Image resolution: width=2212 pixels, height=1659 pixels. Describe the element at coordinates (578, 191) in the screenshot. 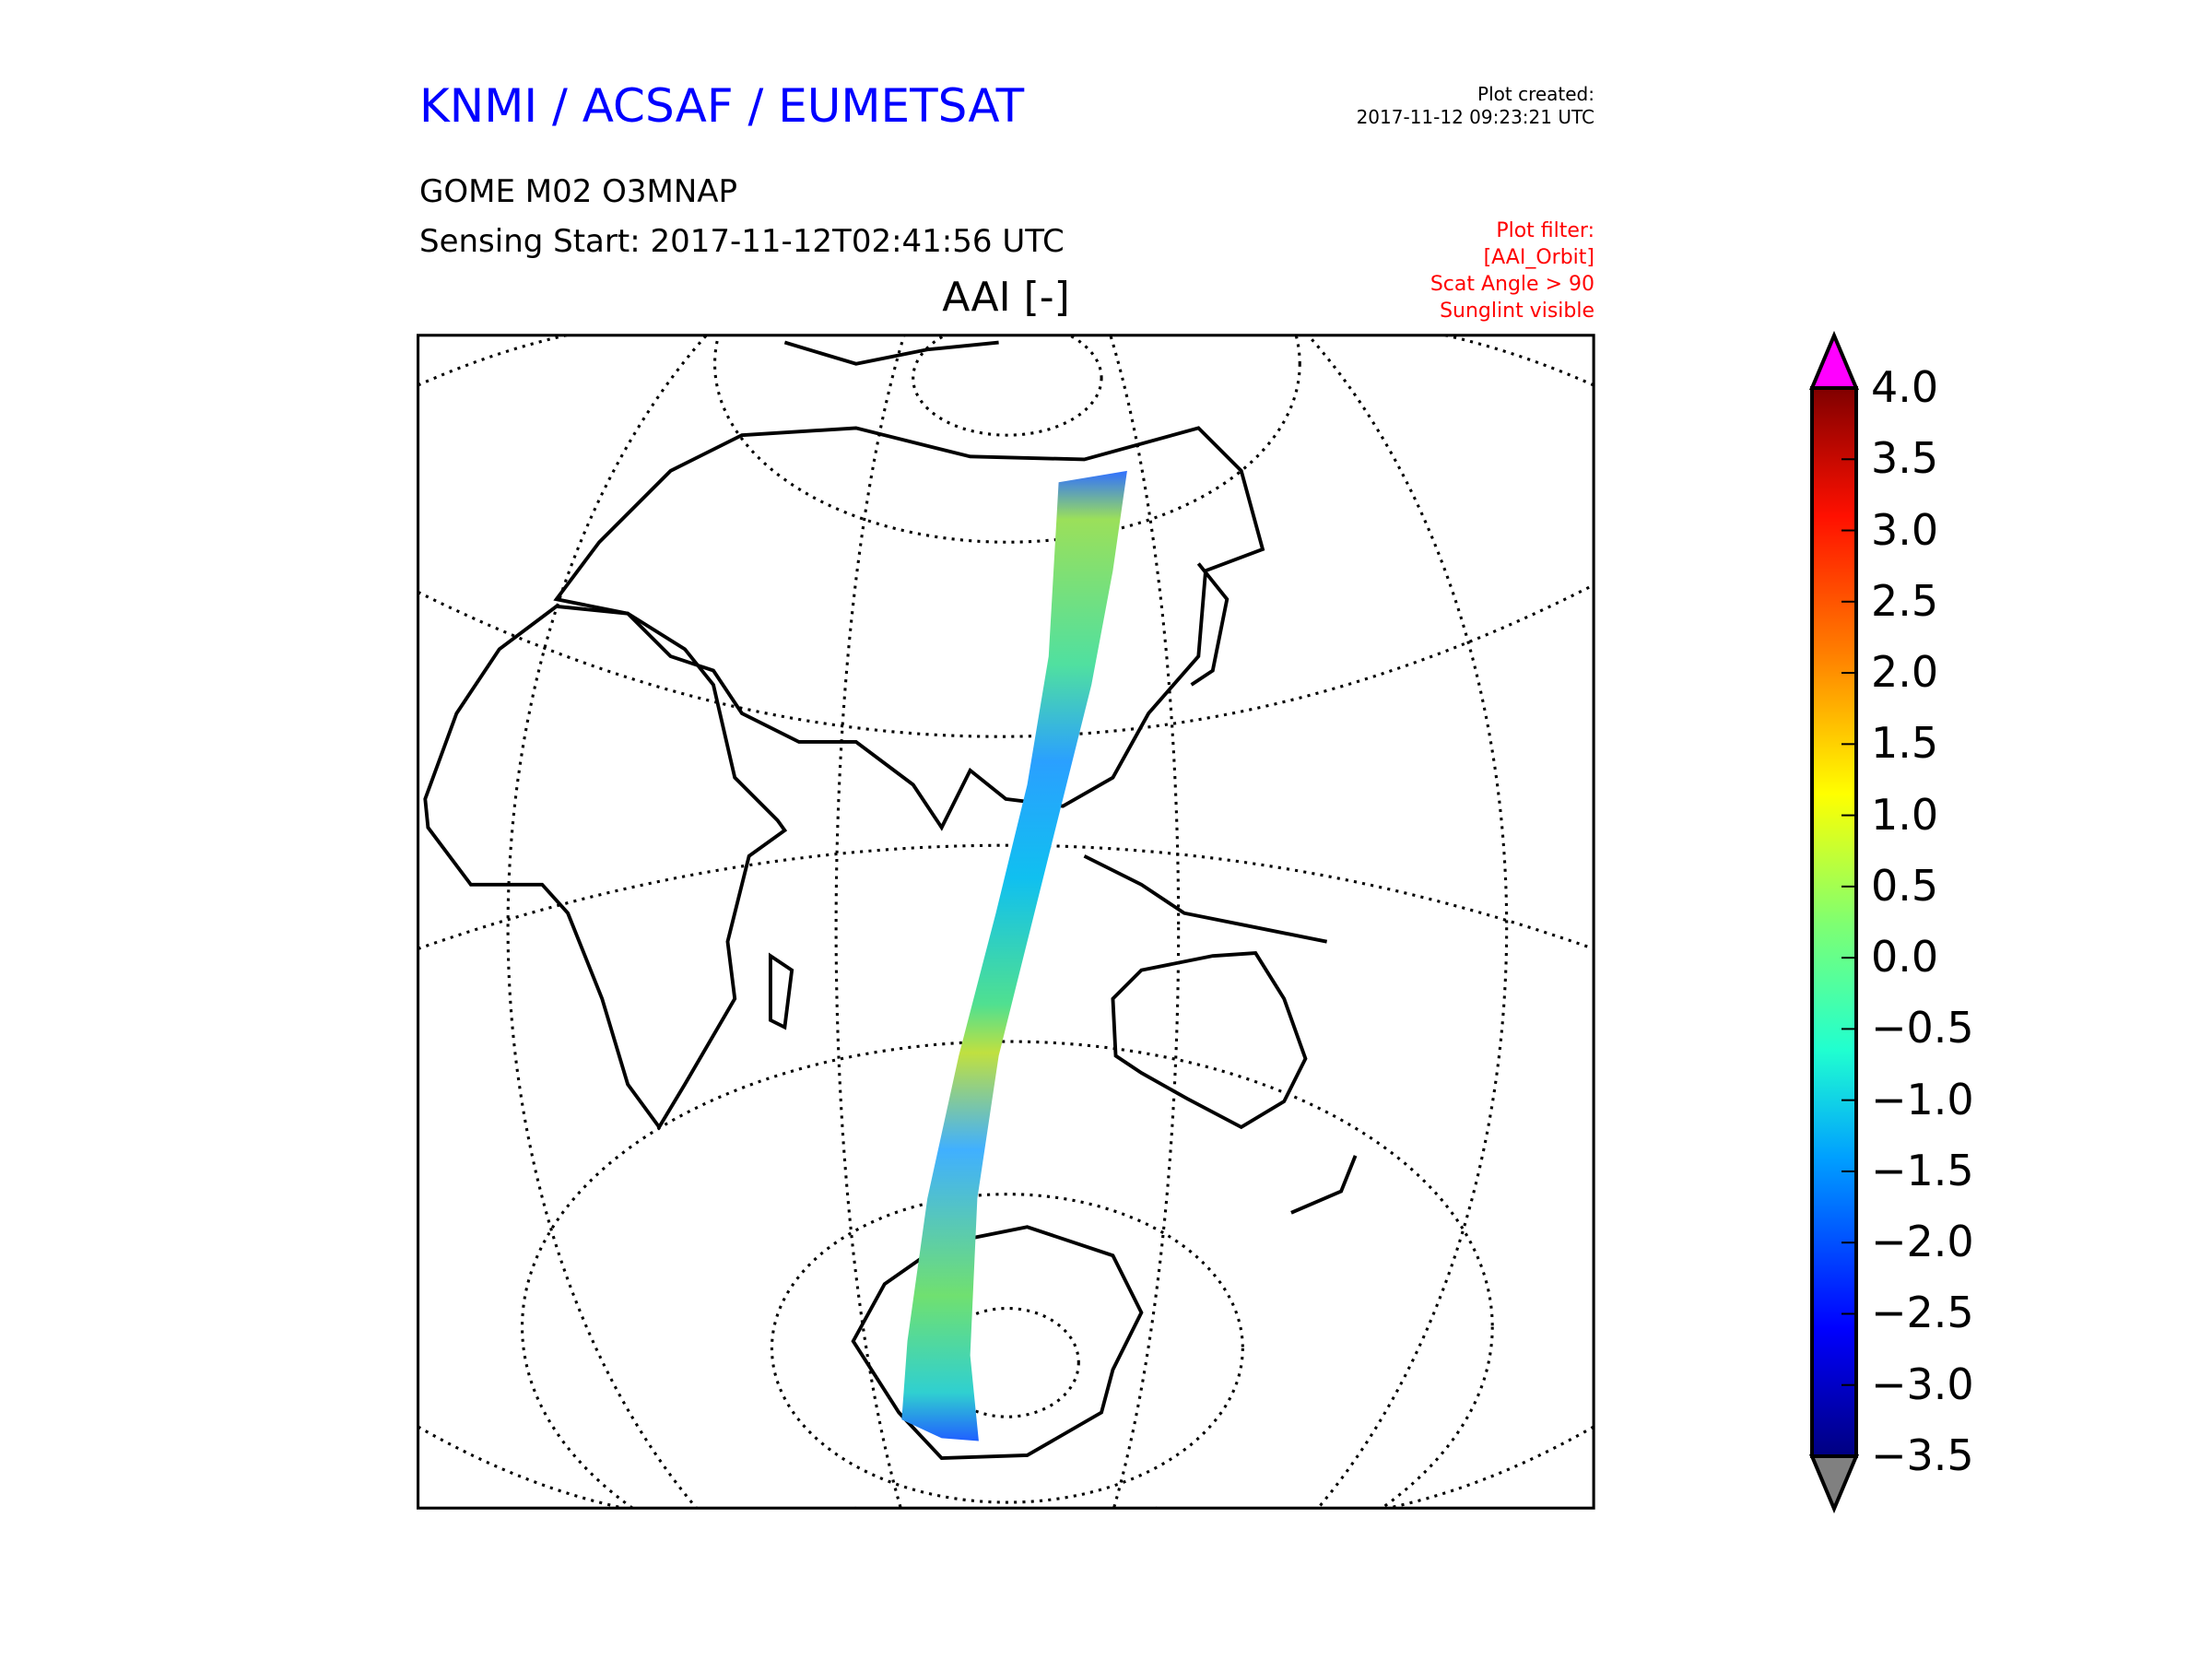

I see `product-name: GOME M02 O3MNAP` at that location.